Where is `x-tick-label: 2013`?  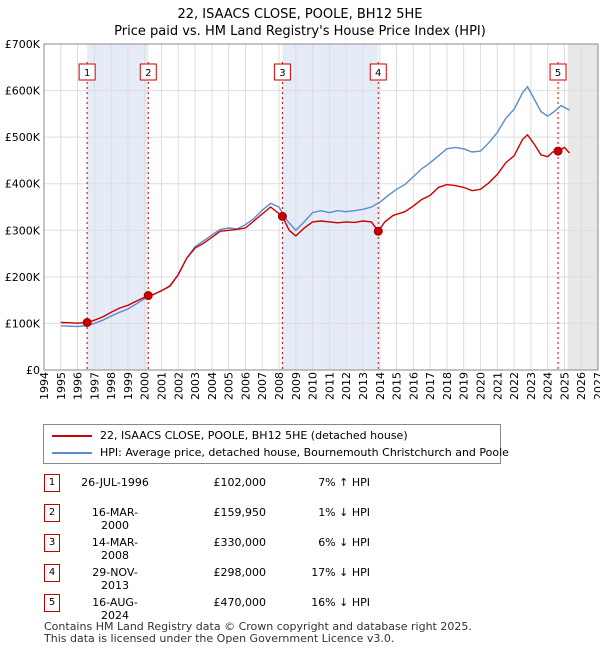 x-tick-label: 2013 is located at coordinates (363, 386).